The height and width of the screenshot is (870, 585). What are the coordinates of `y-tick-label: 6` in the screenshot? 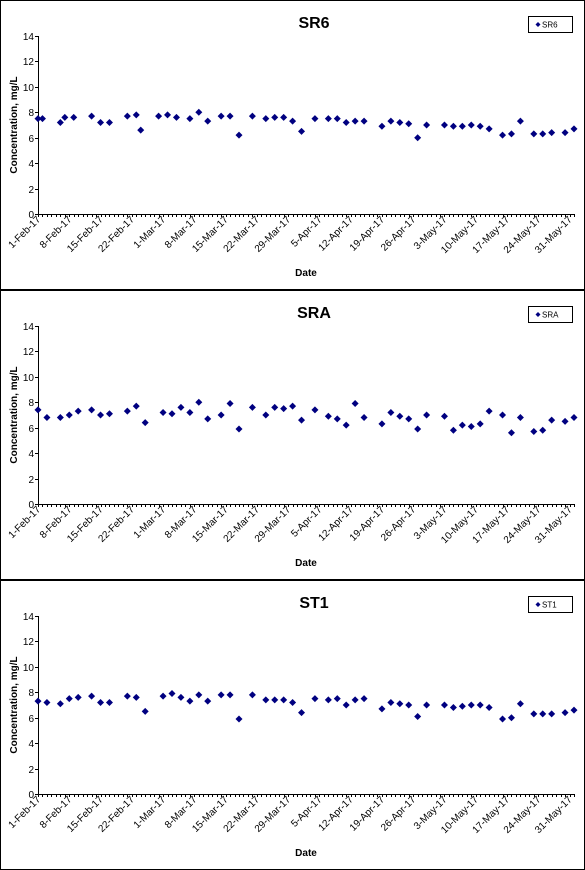 It's located at (31, 139).